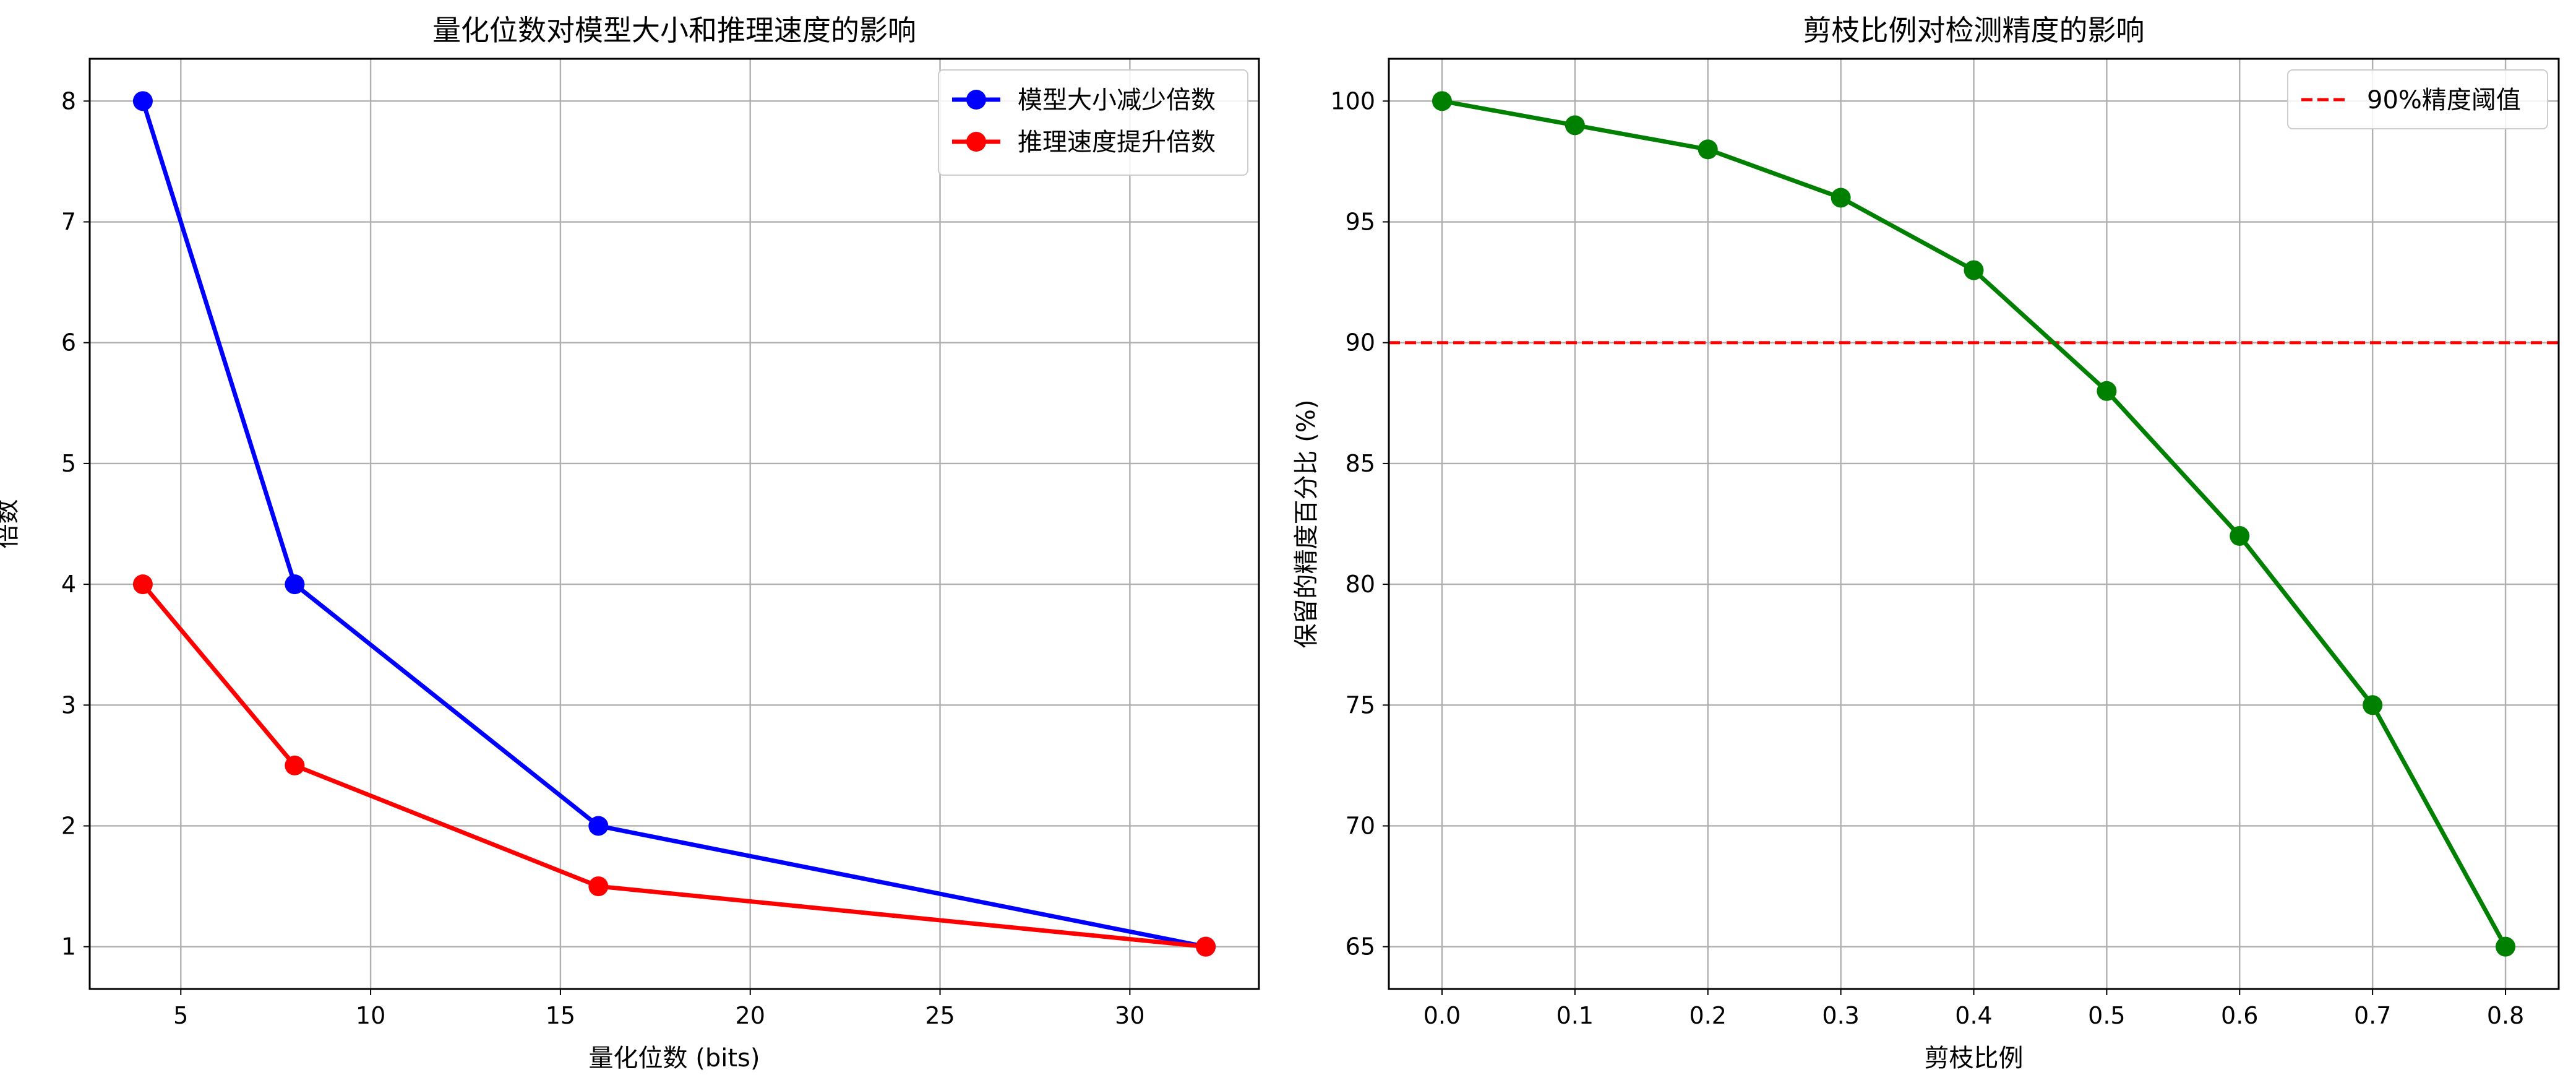 The image size is (2576, 1088). What do you see at coordinates (1117, 142) in the screenshot?
I see `legend-label: 推理速度提升倍数` at bounding box center [1117, 142].